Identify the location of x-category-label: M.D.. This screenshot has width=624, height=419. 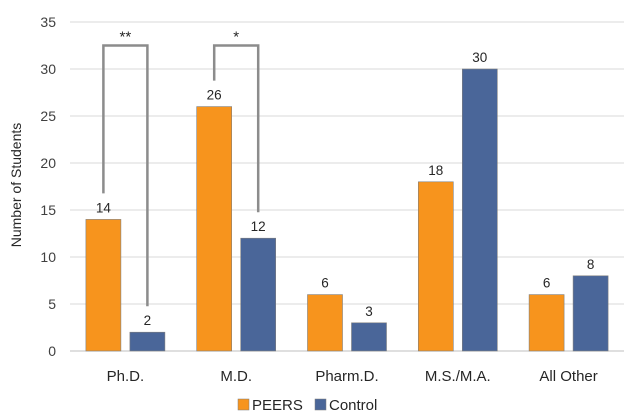
(236, 376).